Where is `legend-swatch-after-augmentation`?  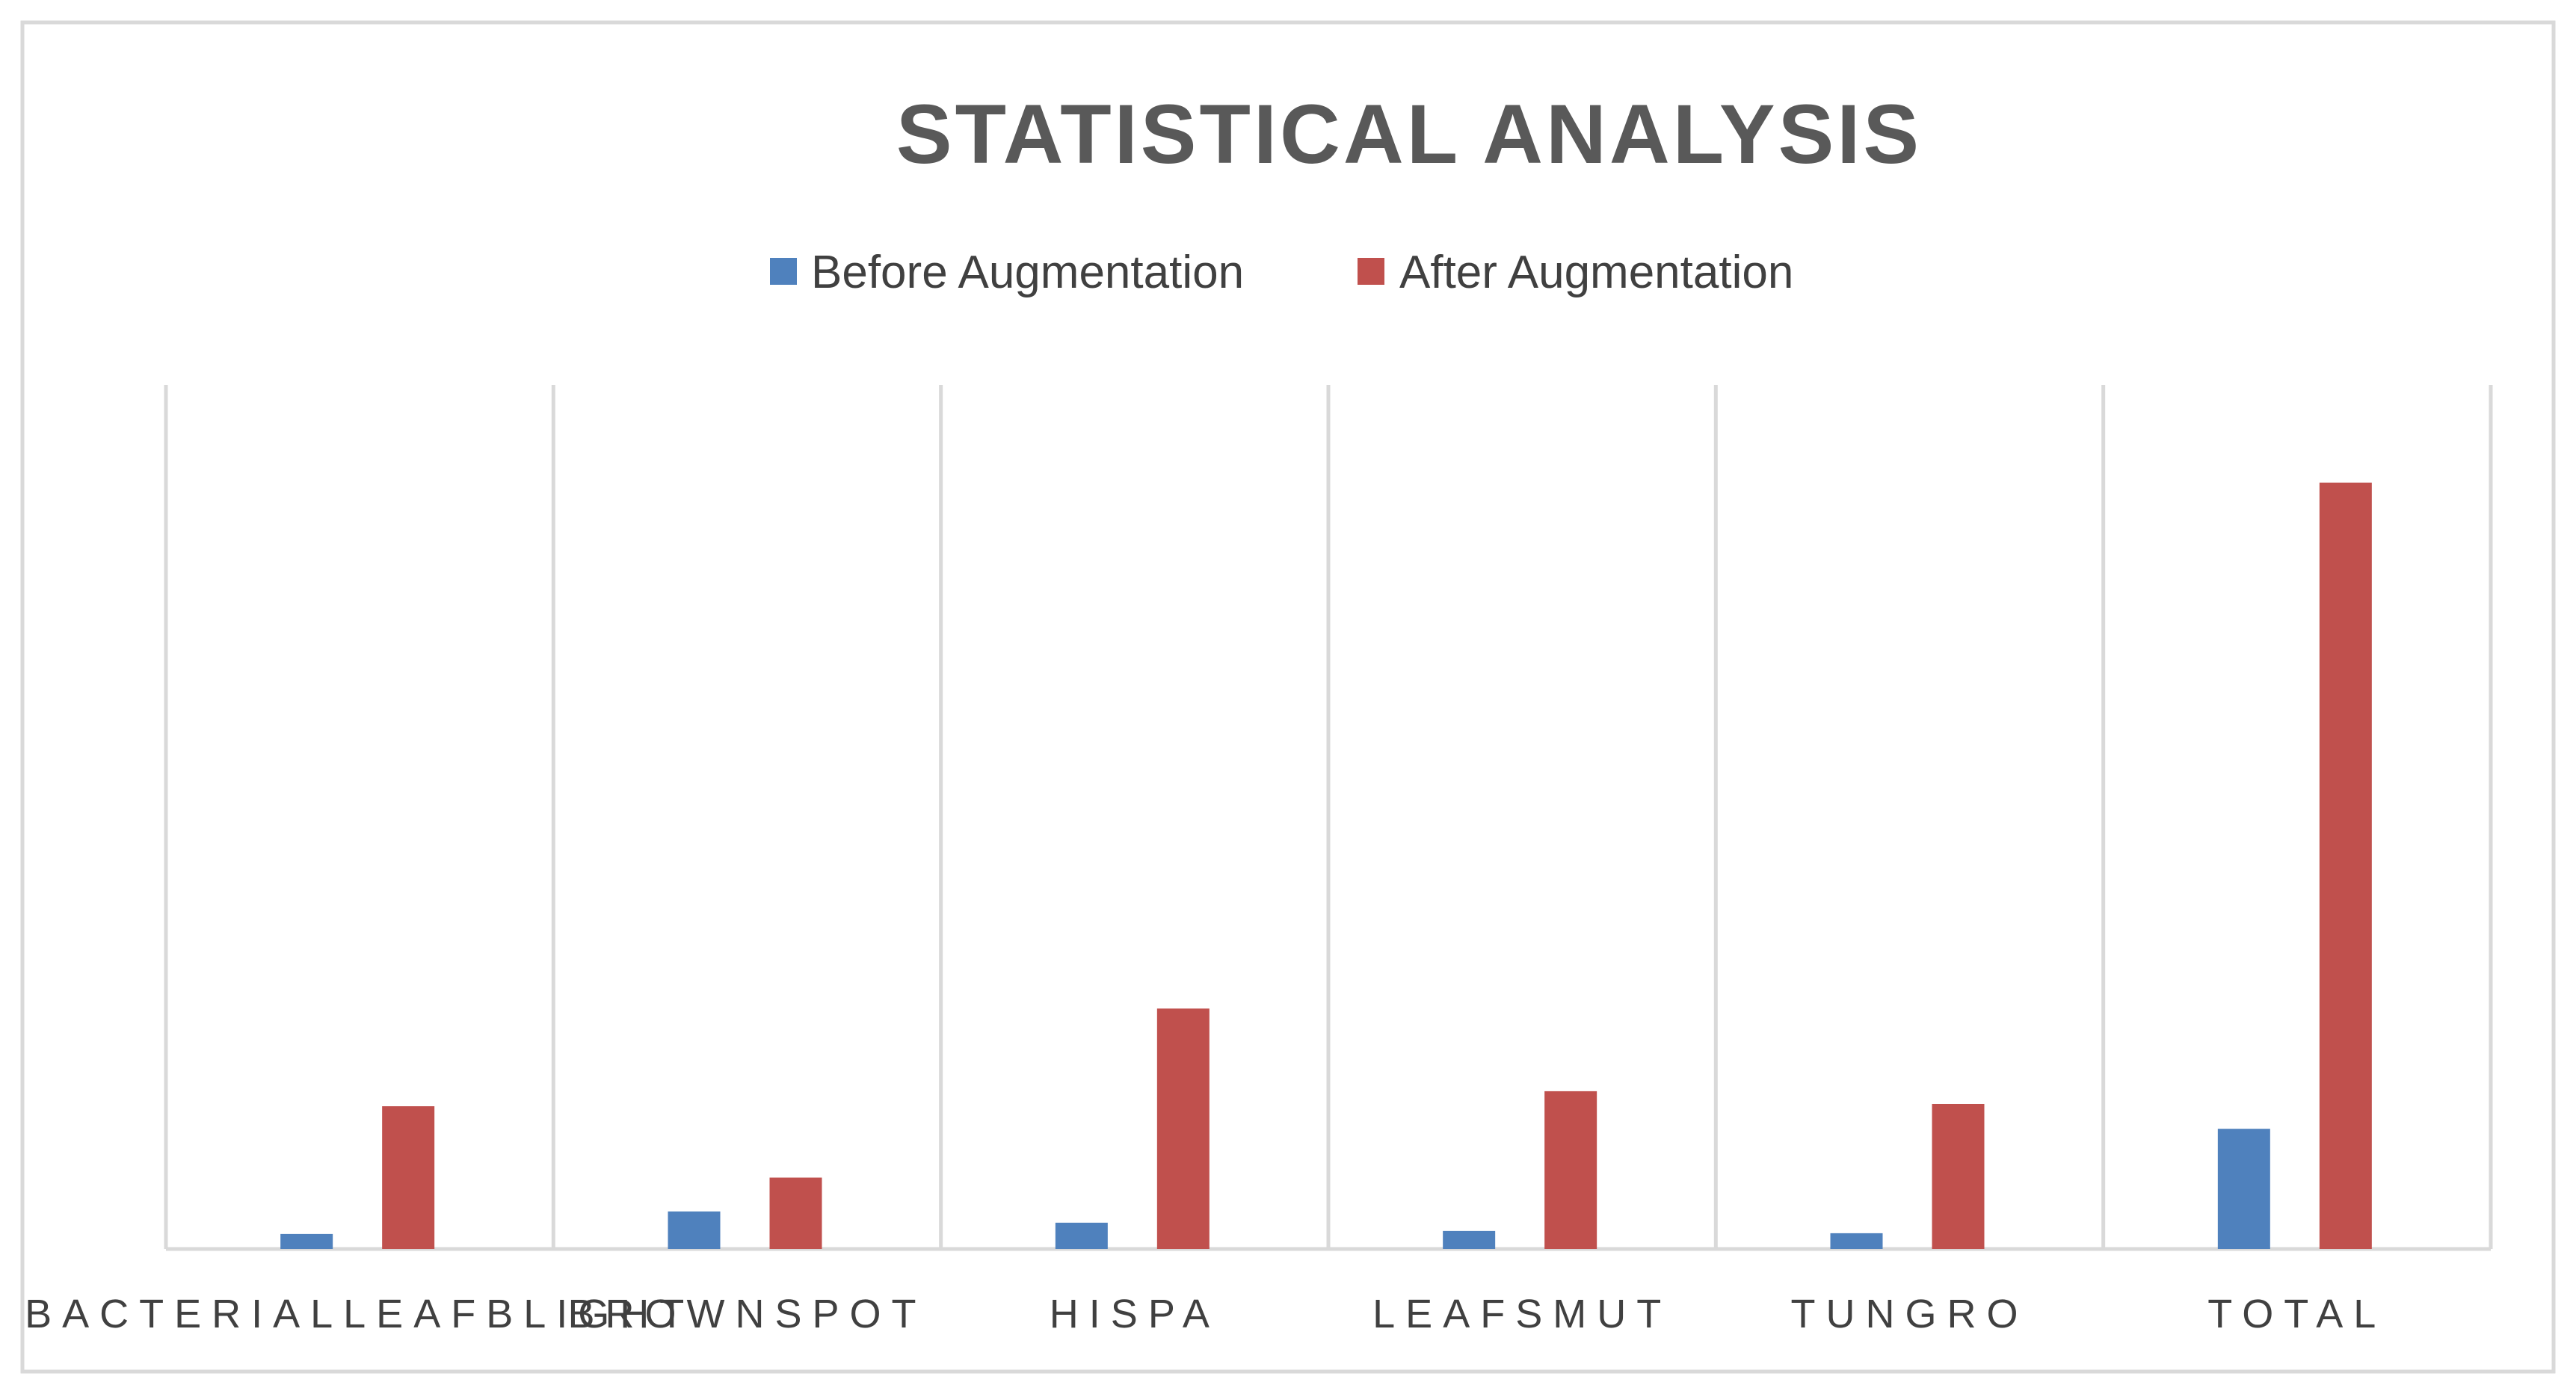
legend-swatch-after-augmentation is located at coordinates (1371, 271).